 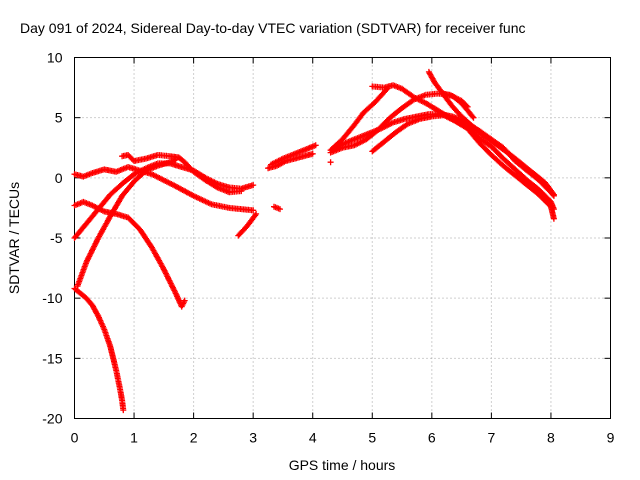 I want to click on x-tick-label: 8, so click(x=551, y=438).